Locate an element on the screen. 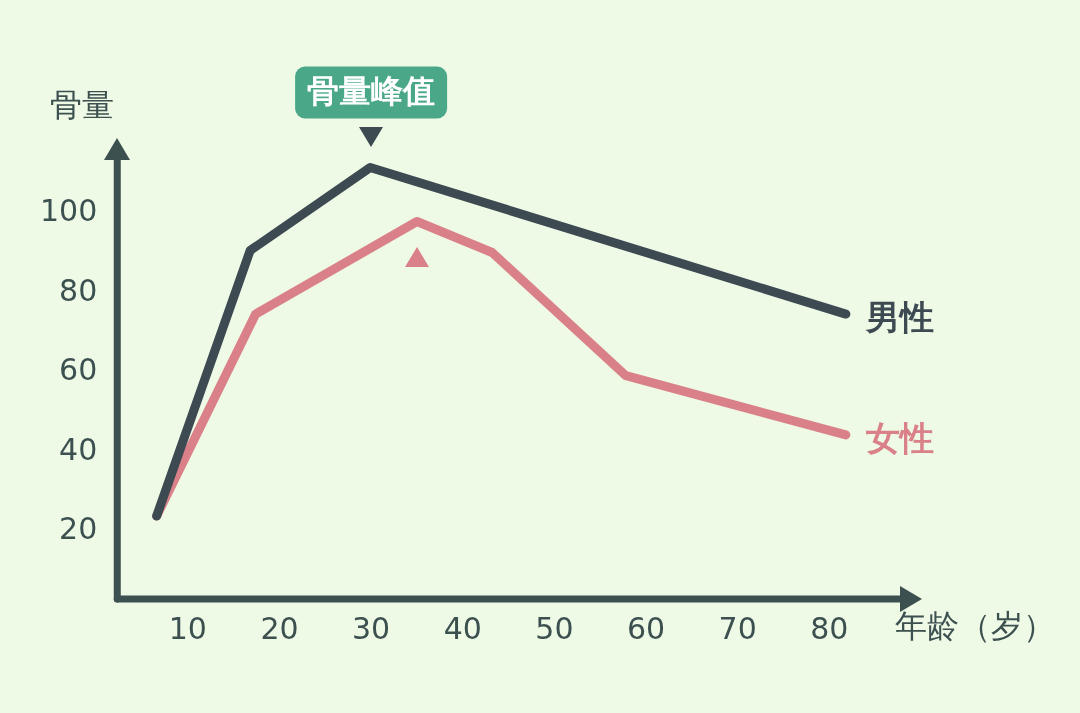 This screenshot has width=1080, height=713. y-tick-label: 60 is located at coordinates (78, 370).